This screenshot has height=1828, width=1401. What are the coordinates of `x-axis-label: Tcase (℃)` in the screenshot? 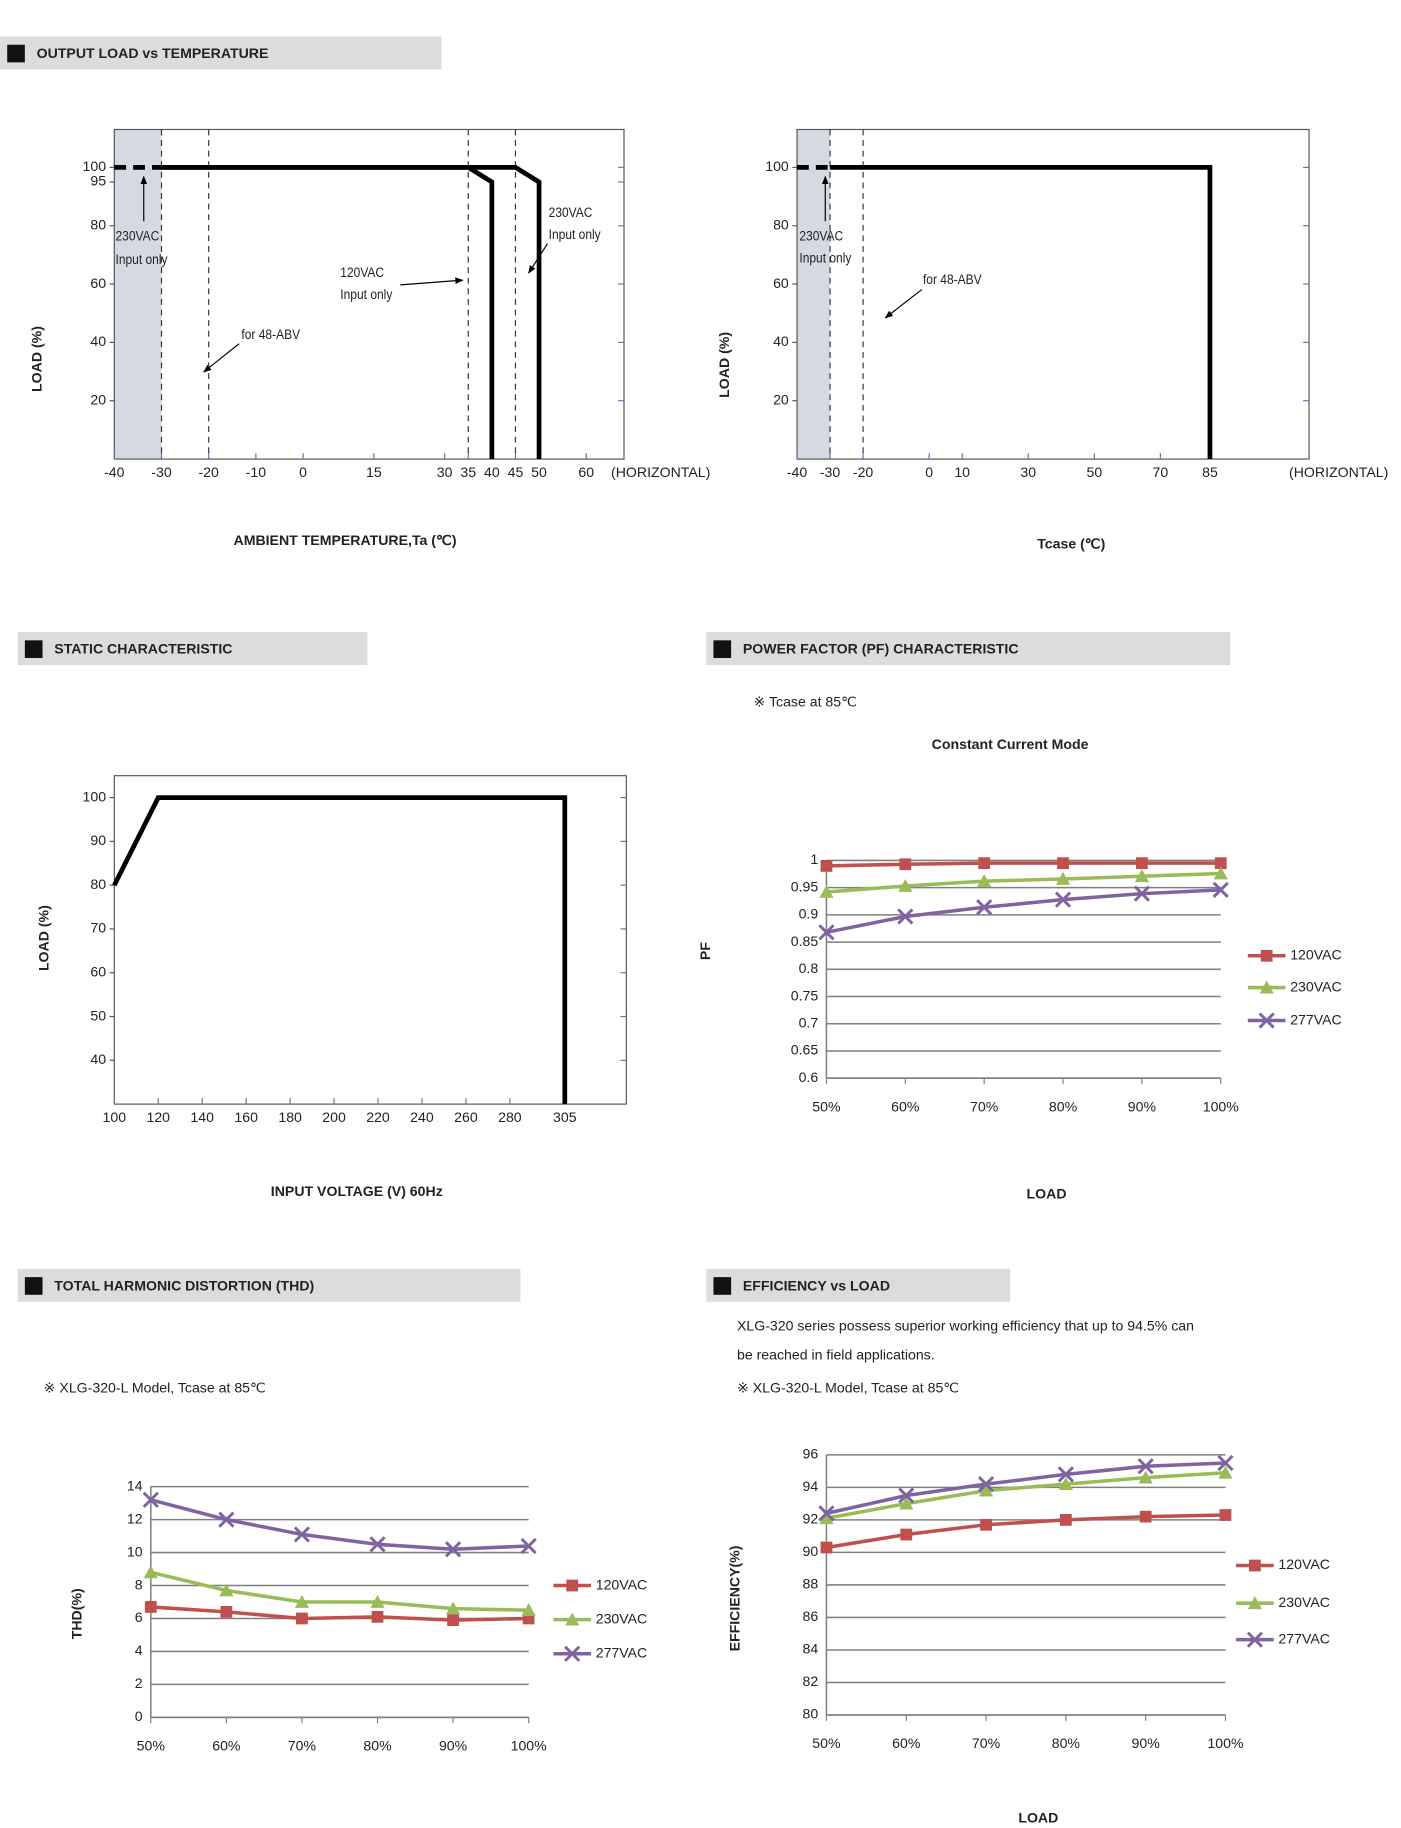 It's located at (1071, 544).